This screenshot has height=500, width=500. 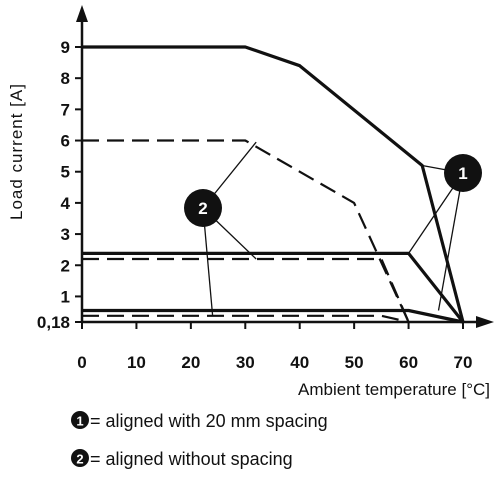 What do you see at coordinates (81, 362) in the screenshot?
I see `x-tick-label-0: 0` at bounding box center [81, 362].